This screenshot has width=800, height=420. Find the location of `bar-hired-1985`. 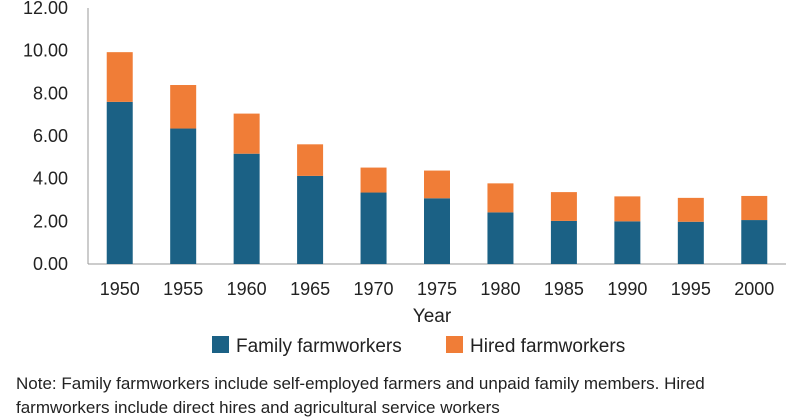

bar-hired-1985 is located at coordinates (563, 206).